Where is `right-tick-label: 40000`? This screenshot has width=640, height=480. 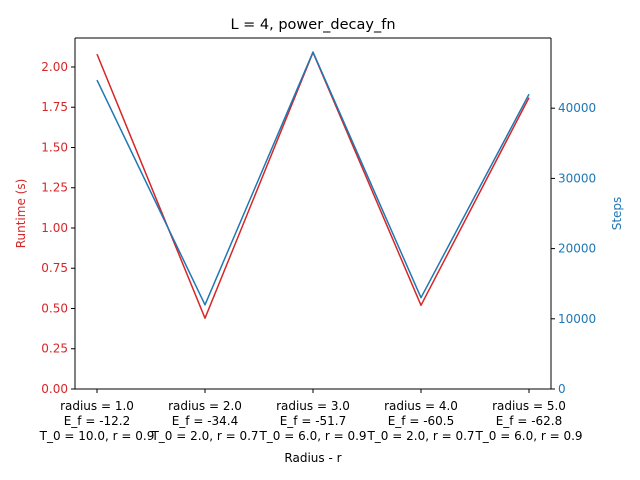
right-tick-label: 40000 is located at coordinates (577, 108).